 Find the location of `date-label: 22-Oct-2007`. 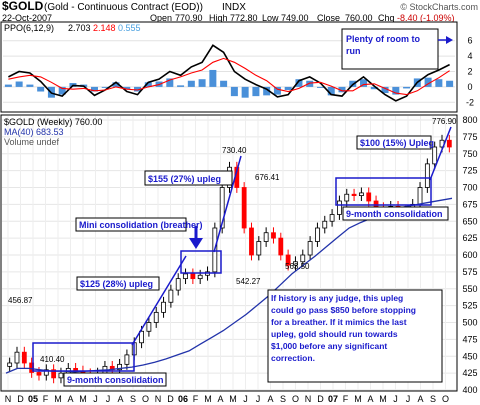

date-label: 22-Oct-2007 is located at coordinates (27, 18).